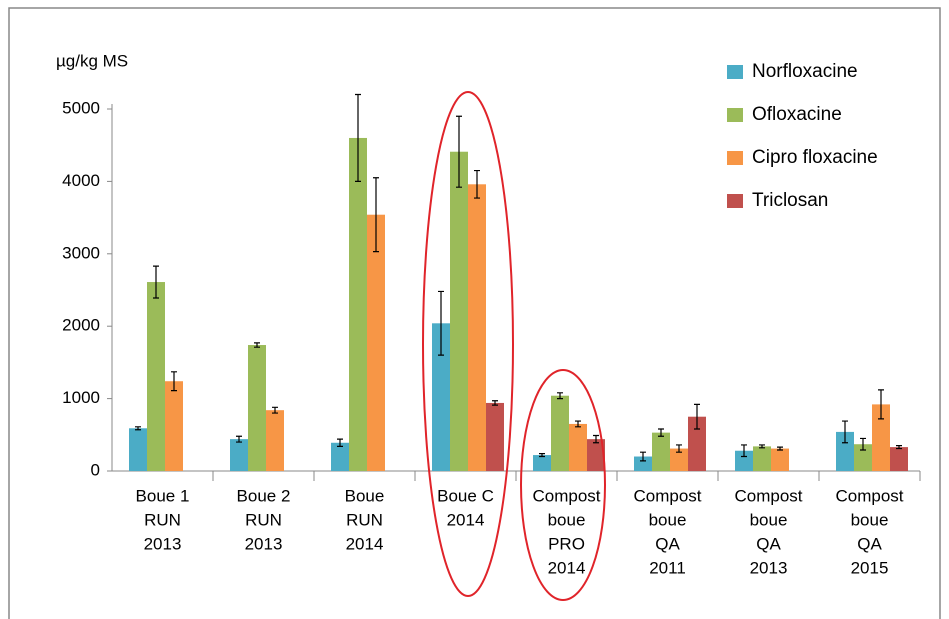 The image size is (949, 619). I want to click on x-tick-label: Boue C, so click(465, 495).